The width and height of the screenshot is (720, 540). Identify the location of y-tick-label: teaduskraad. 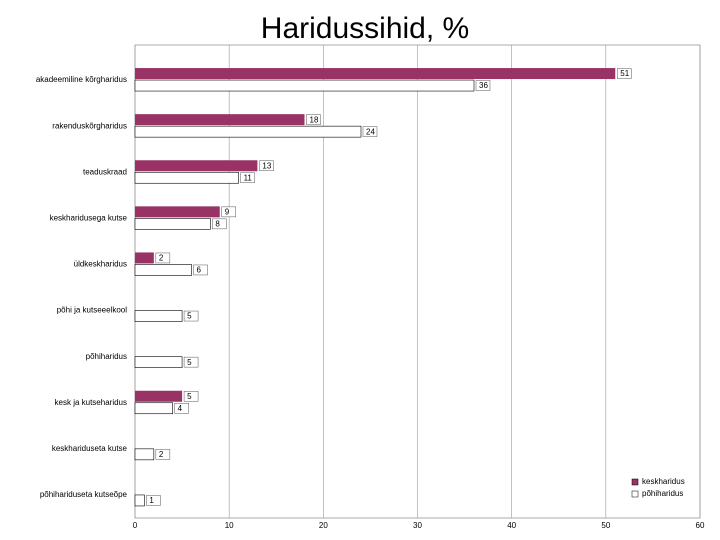
(105, 171).